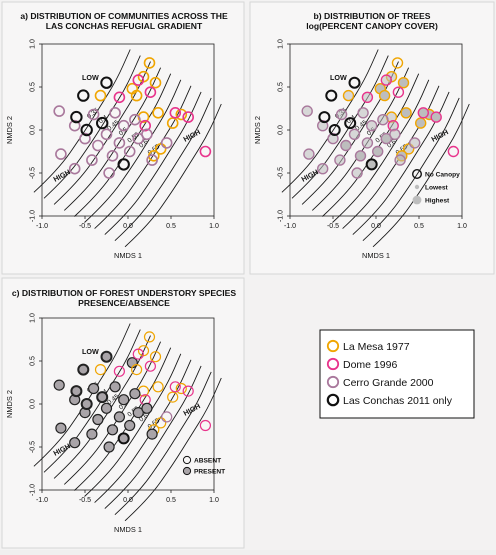 The width and height of the screenshot is (496, 555). I want to click on legend-la-mesa-label: La Mesa 1977, so click(376, 347).